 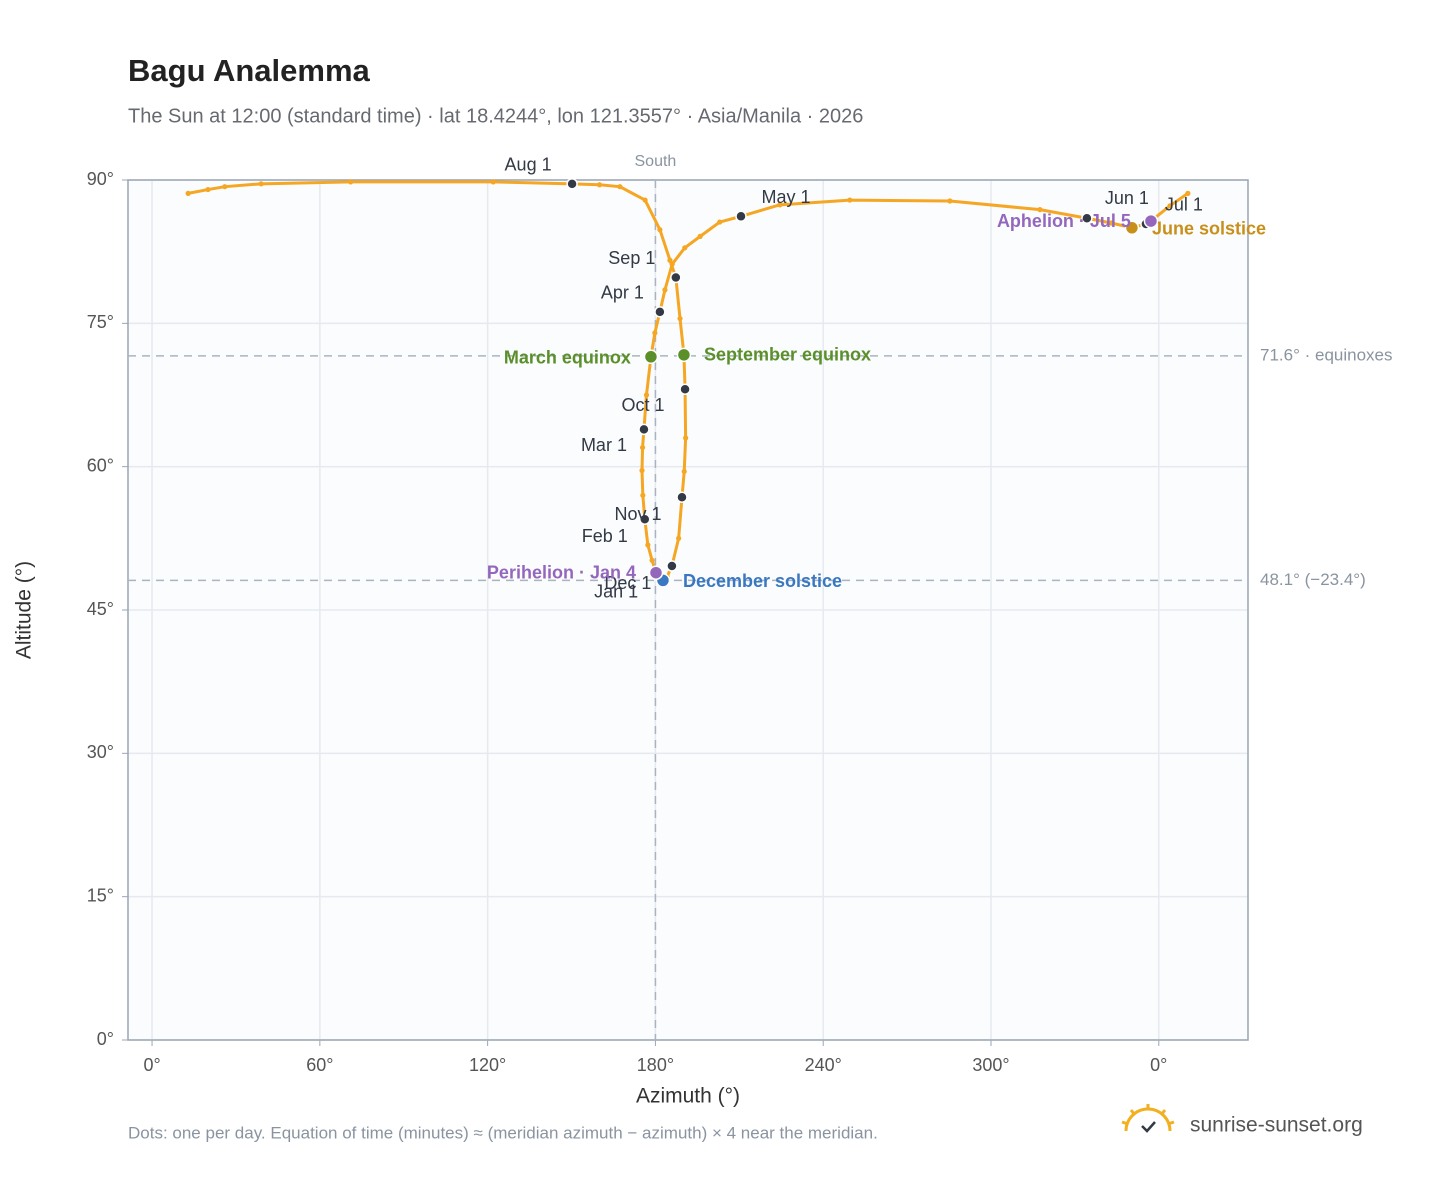 What do you see at coordinates (616, 591) in the screenshot?
I see `month-label: Jan 1` at bounding box center [616, 591].